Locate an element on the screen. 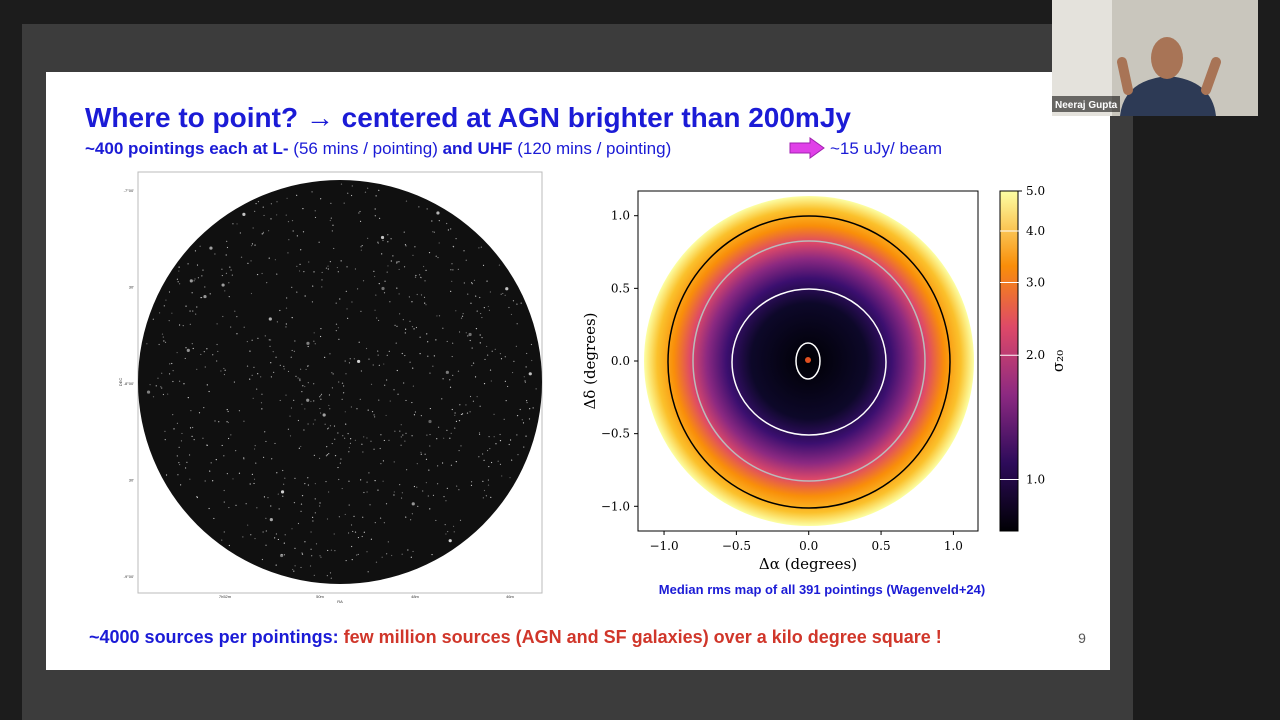 The image size is (1280, 720). colorbar-tick-label: 3.0 is located at coordinates (1035, 283).